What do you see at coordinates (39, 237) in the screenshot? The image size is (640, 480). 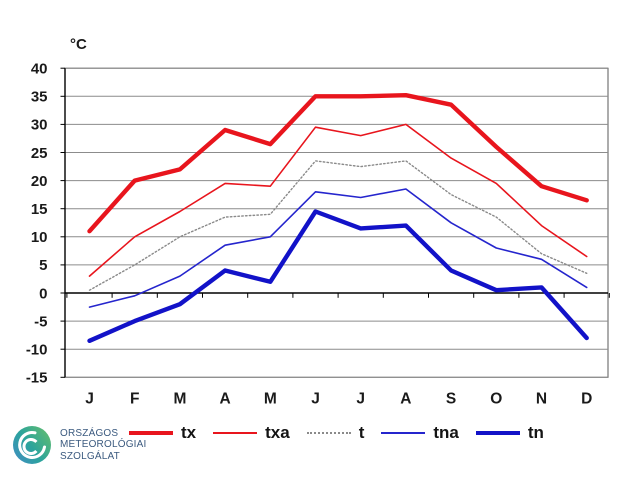 I see `y-tick-label: 10` at bounding box center [39, 237].